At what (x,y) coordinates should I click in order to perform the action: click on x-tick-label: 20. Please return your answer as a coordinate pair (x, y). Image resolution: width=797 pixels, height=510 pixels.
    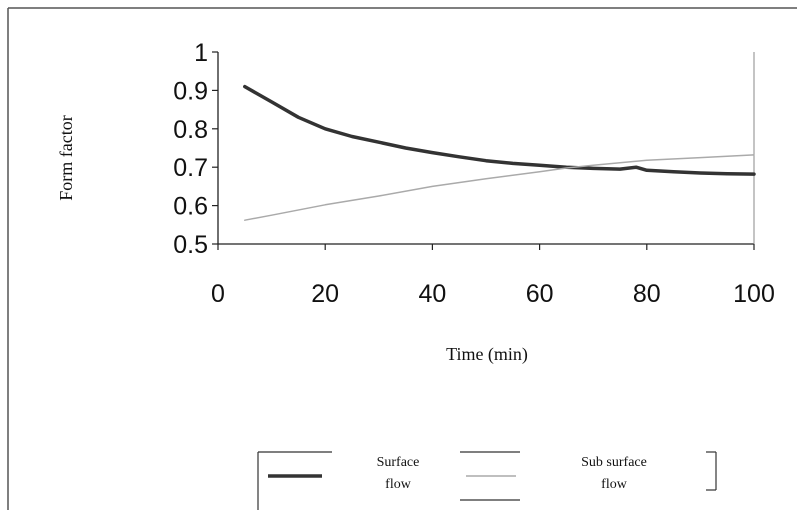
    Looking at the image, I should click on (325, 294).